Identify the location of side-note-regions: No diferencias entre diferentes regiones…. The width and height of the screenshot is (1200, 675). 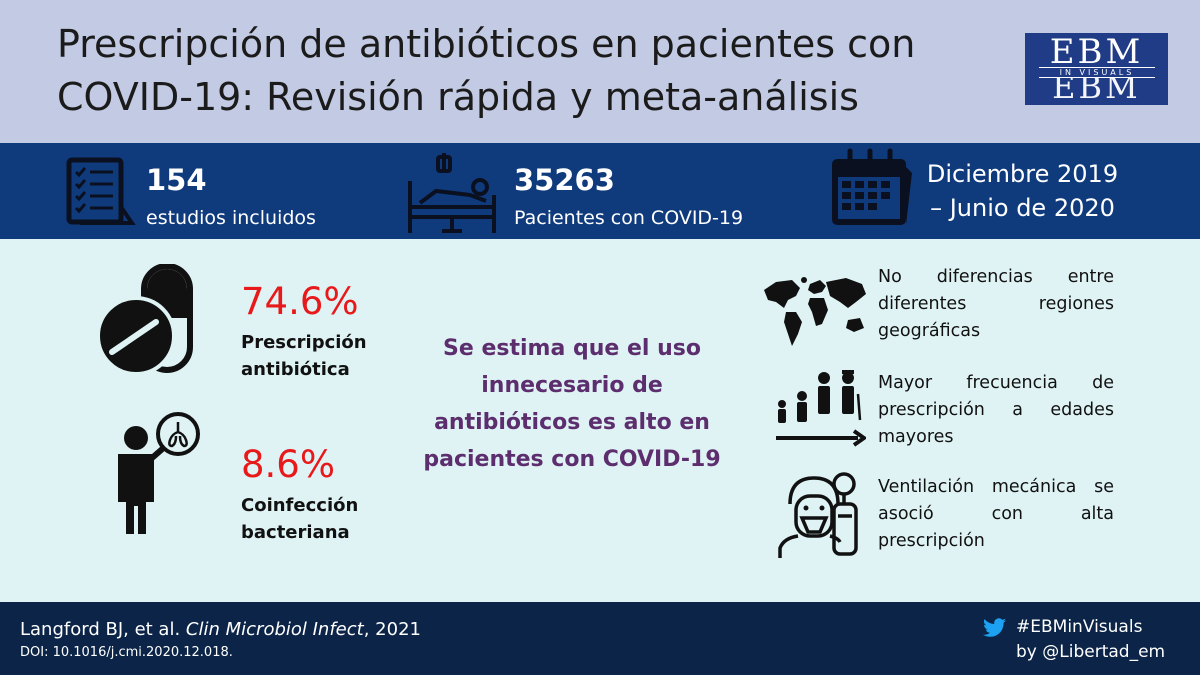
(996, 304).